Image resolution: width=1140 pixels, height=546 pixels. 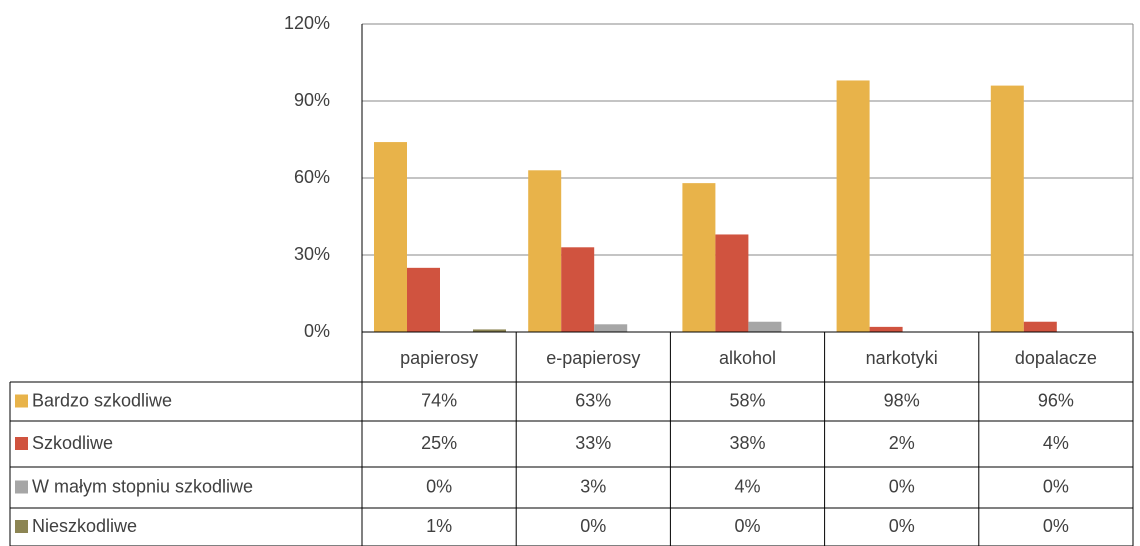 I want to click on y-tick-label: 30%, so click(x=312, y=254).